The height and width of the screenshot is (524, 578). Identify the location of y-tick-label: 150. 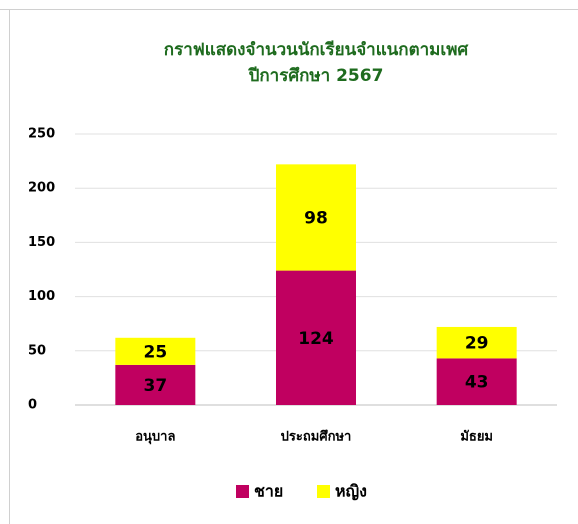
(41, 242).